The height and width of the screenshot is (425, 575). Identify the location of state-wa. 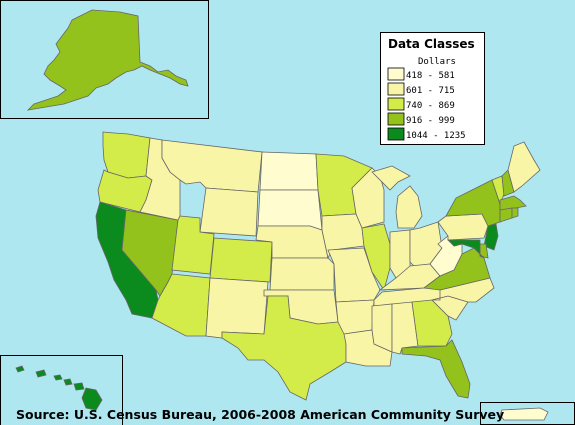
(126, 155).